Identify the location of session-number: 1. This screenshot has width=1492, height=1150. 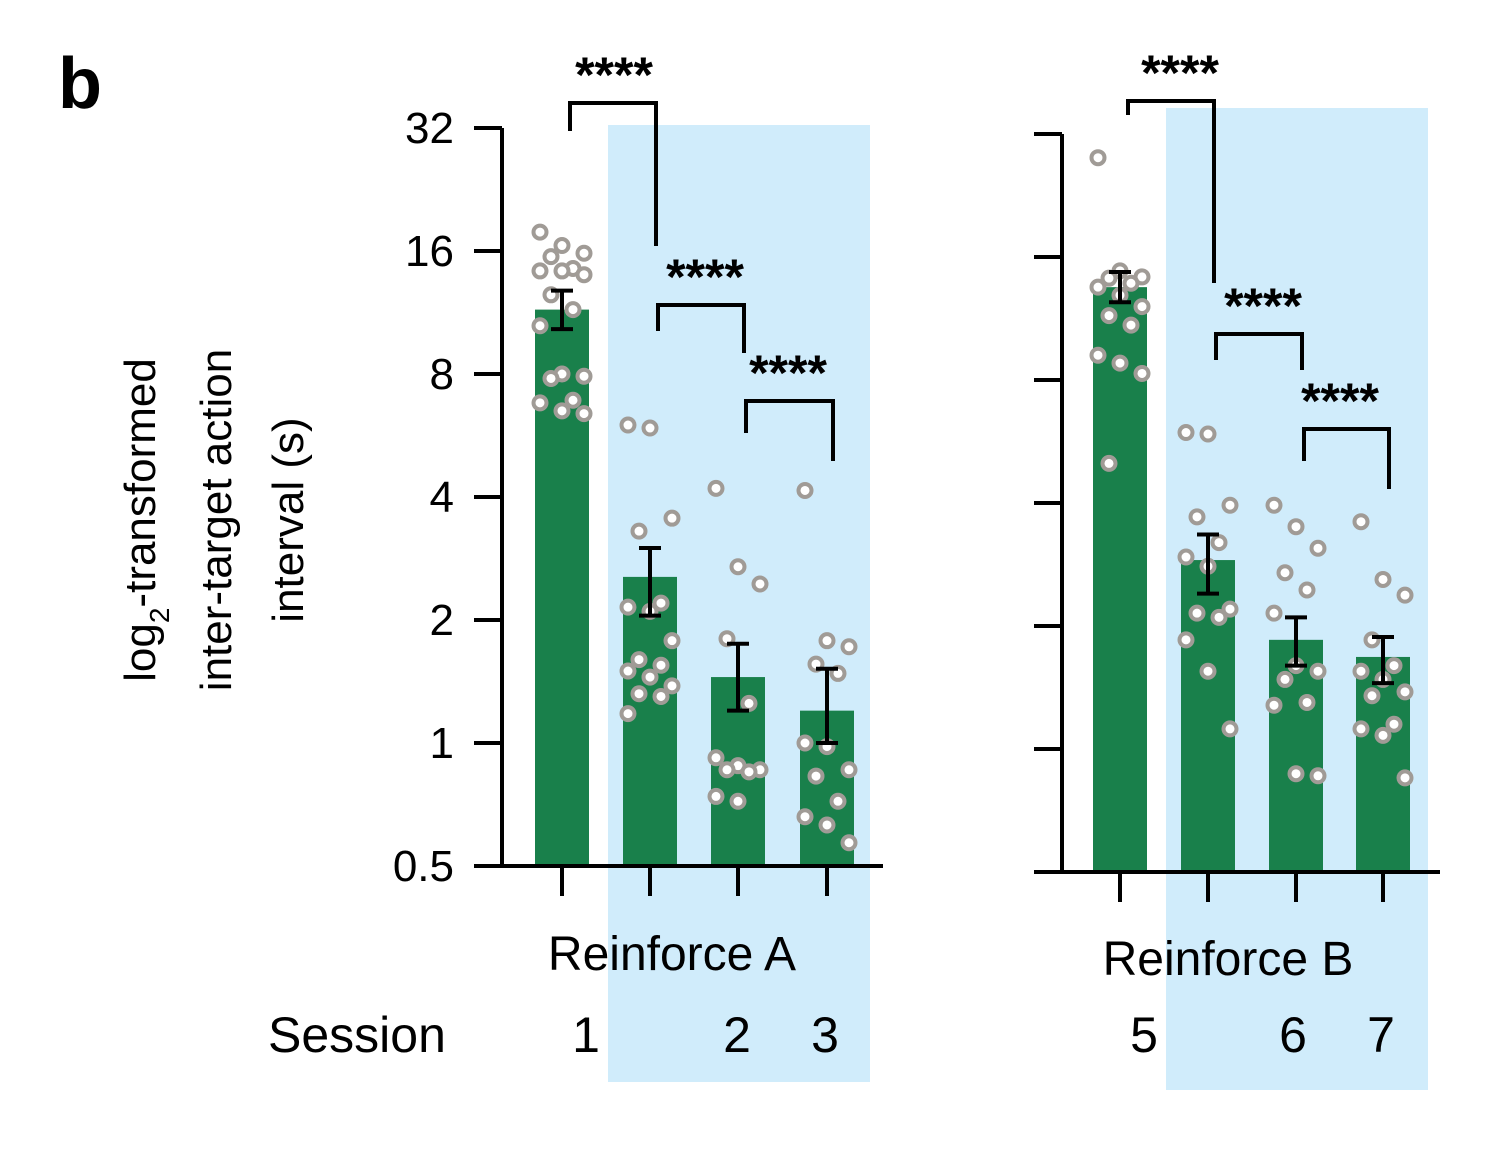
(586, 1035).